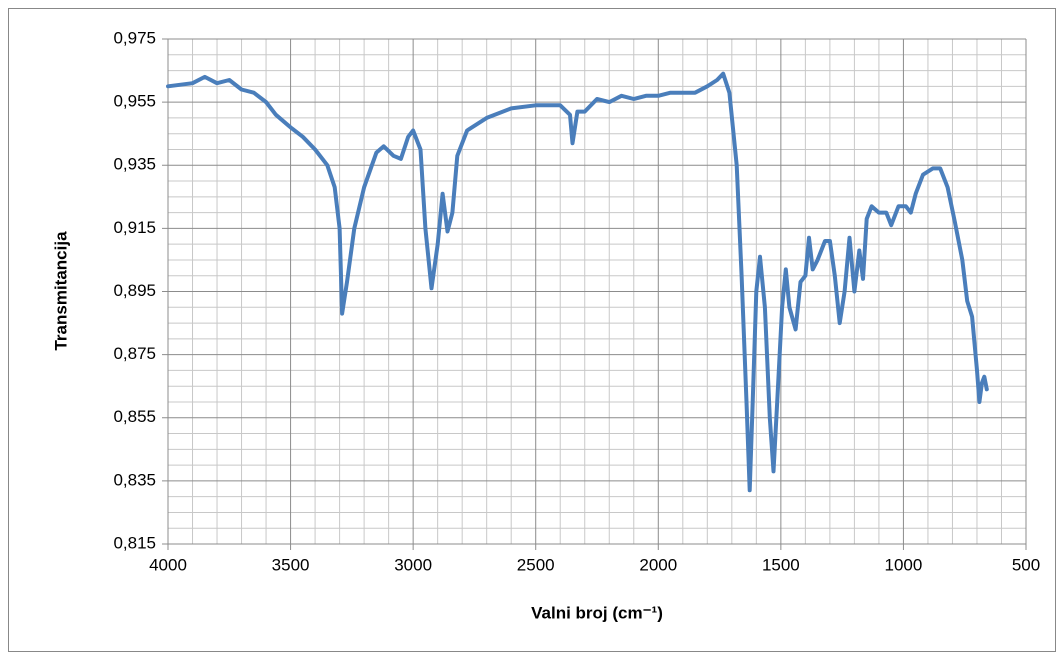 Image resolution: width=1064 pixels, height=661 pixels. What do you see at coordinates (134, 479) in the screenshot?
I see `y-tick-label: 0,835` at bounding box center [134, 479].